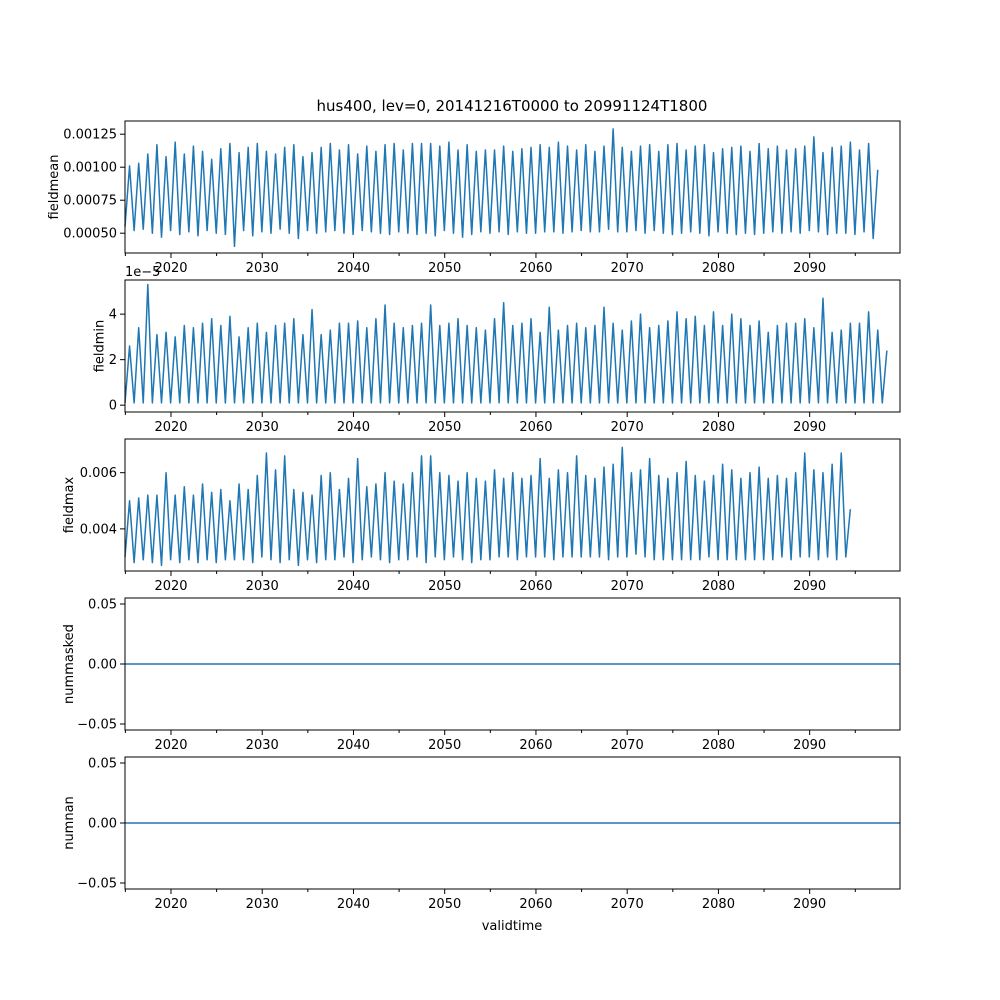 The height and width of the screenshot is (1000, 1000). What do you see at coordinates (90, 201) in the screenshot?
I see `y-tick-label: 0.00075` at bounding box center [90, 201].